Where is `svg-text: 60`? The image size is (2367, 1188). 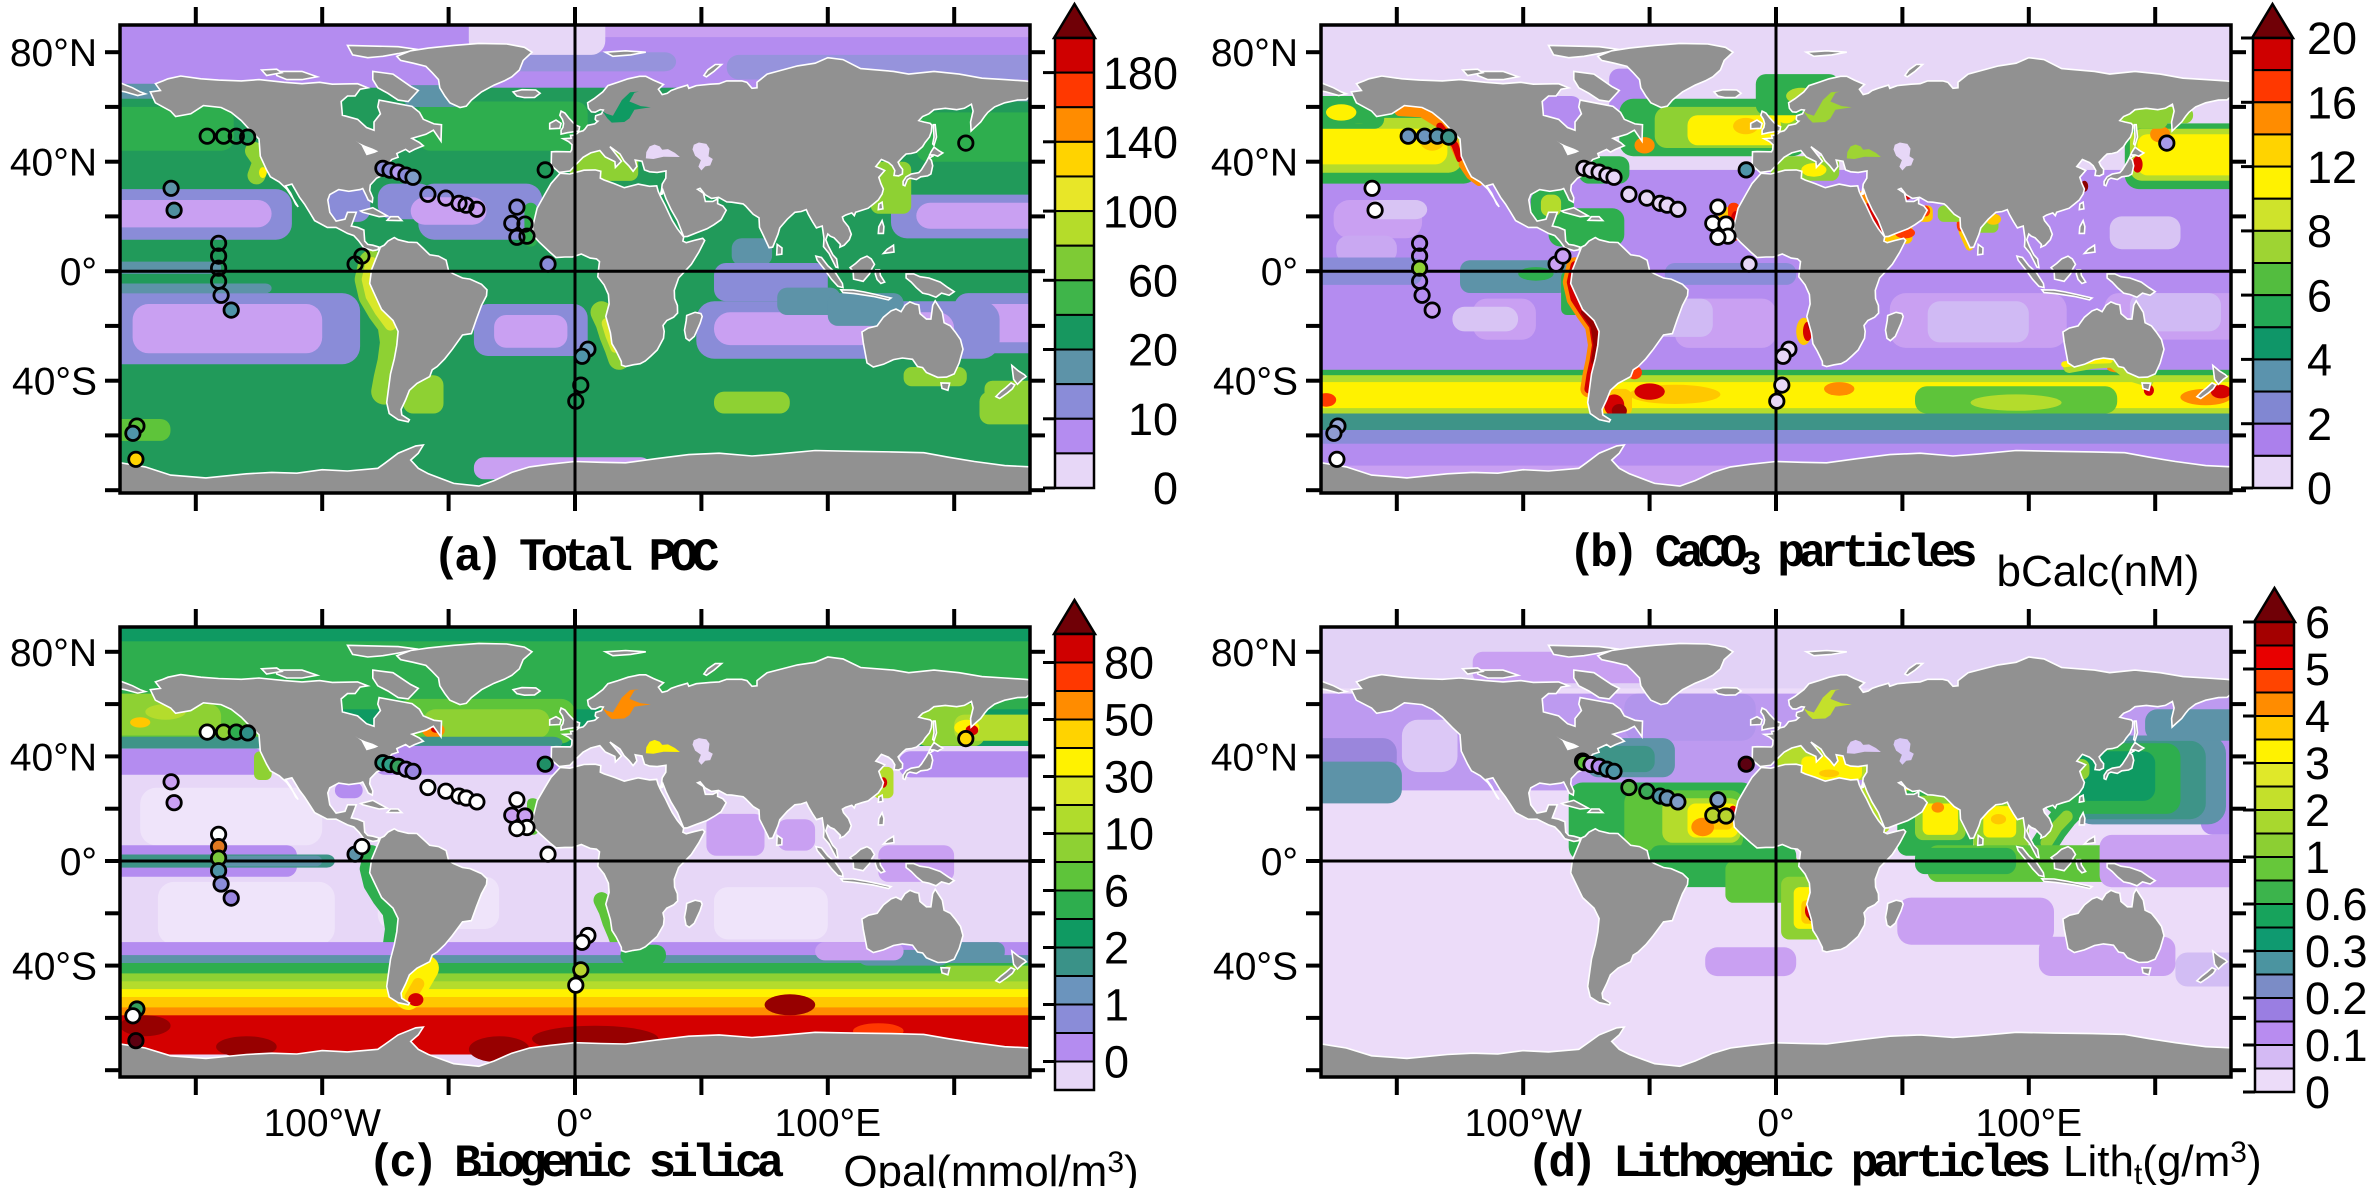
svg-text: 60 is located at coordinates (1153, 281).